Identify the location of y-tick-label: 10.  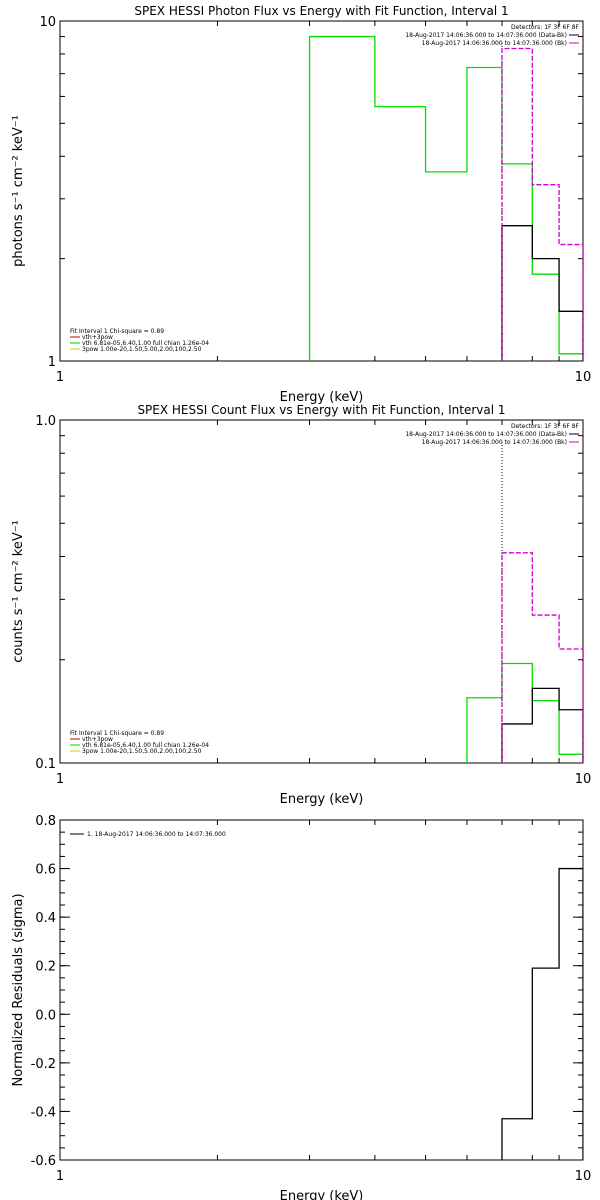
(47, 22).